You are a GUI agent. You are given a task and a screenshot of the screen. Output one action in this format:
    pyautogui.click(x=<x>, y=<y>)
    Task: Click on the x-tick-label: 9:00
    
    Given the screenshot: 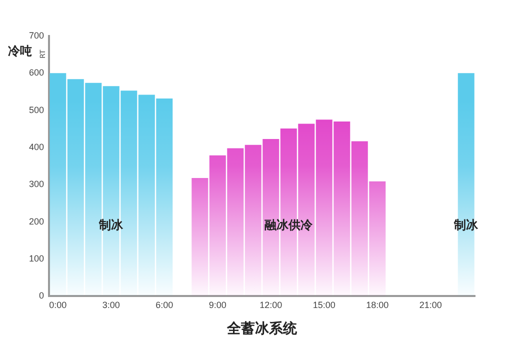 What is the action you would take?
    pyautogui.click(x=217, y=305)
    